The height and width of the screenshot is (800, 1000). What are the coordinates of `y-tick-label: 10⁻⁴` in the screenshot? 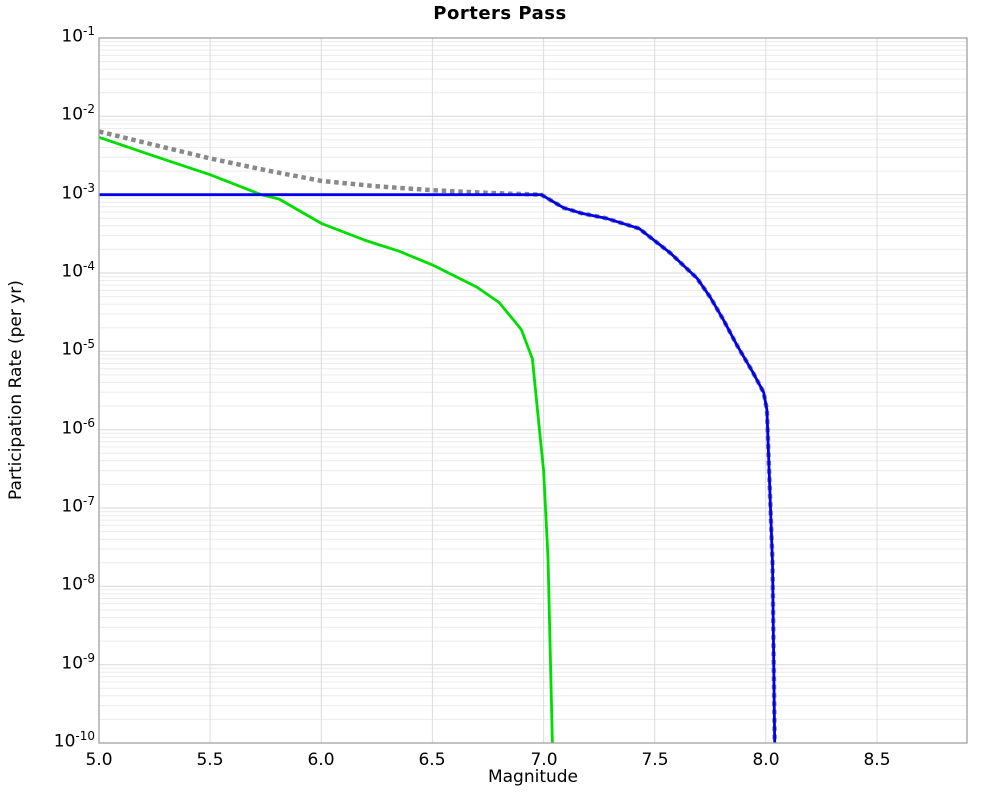 It's located at (78, 270).